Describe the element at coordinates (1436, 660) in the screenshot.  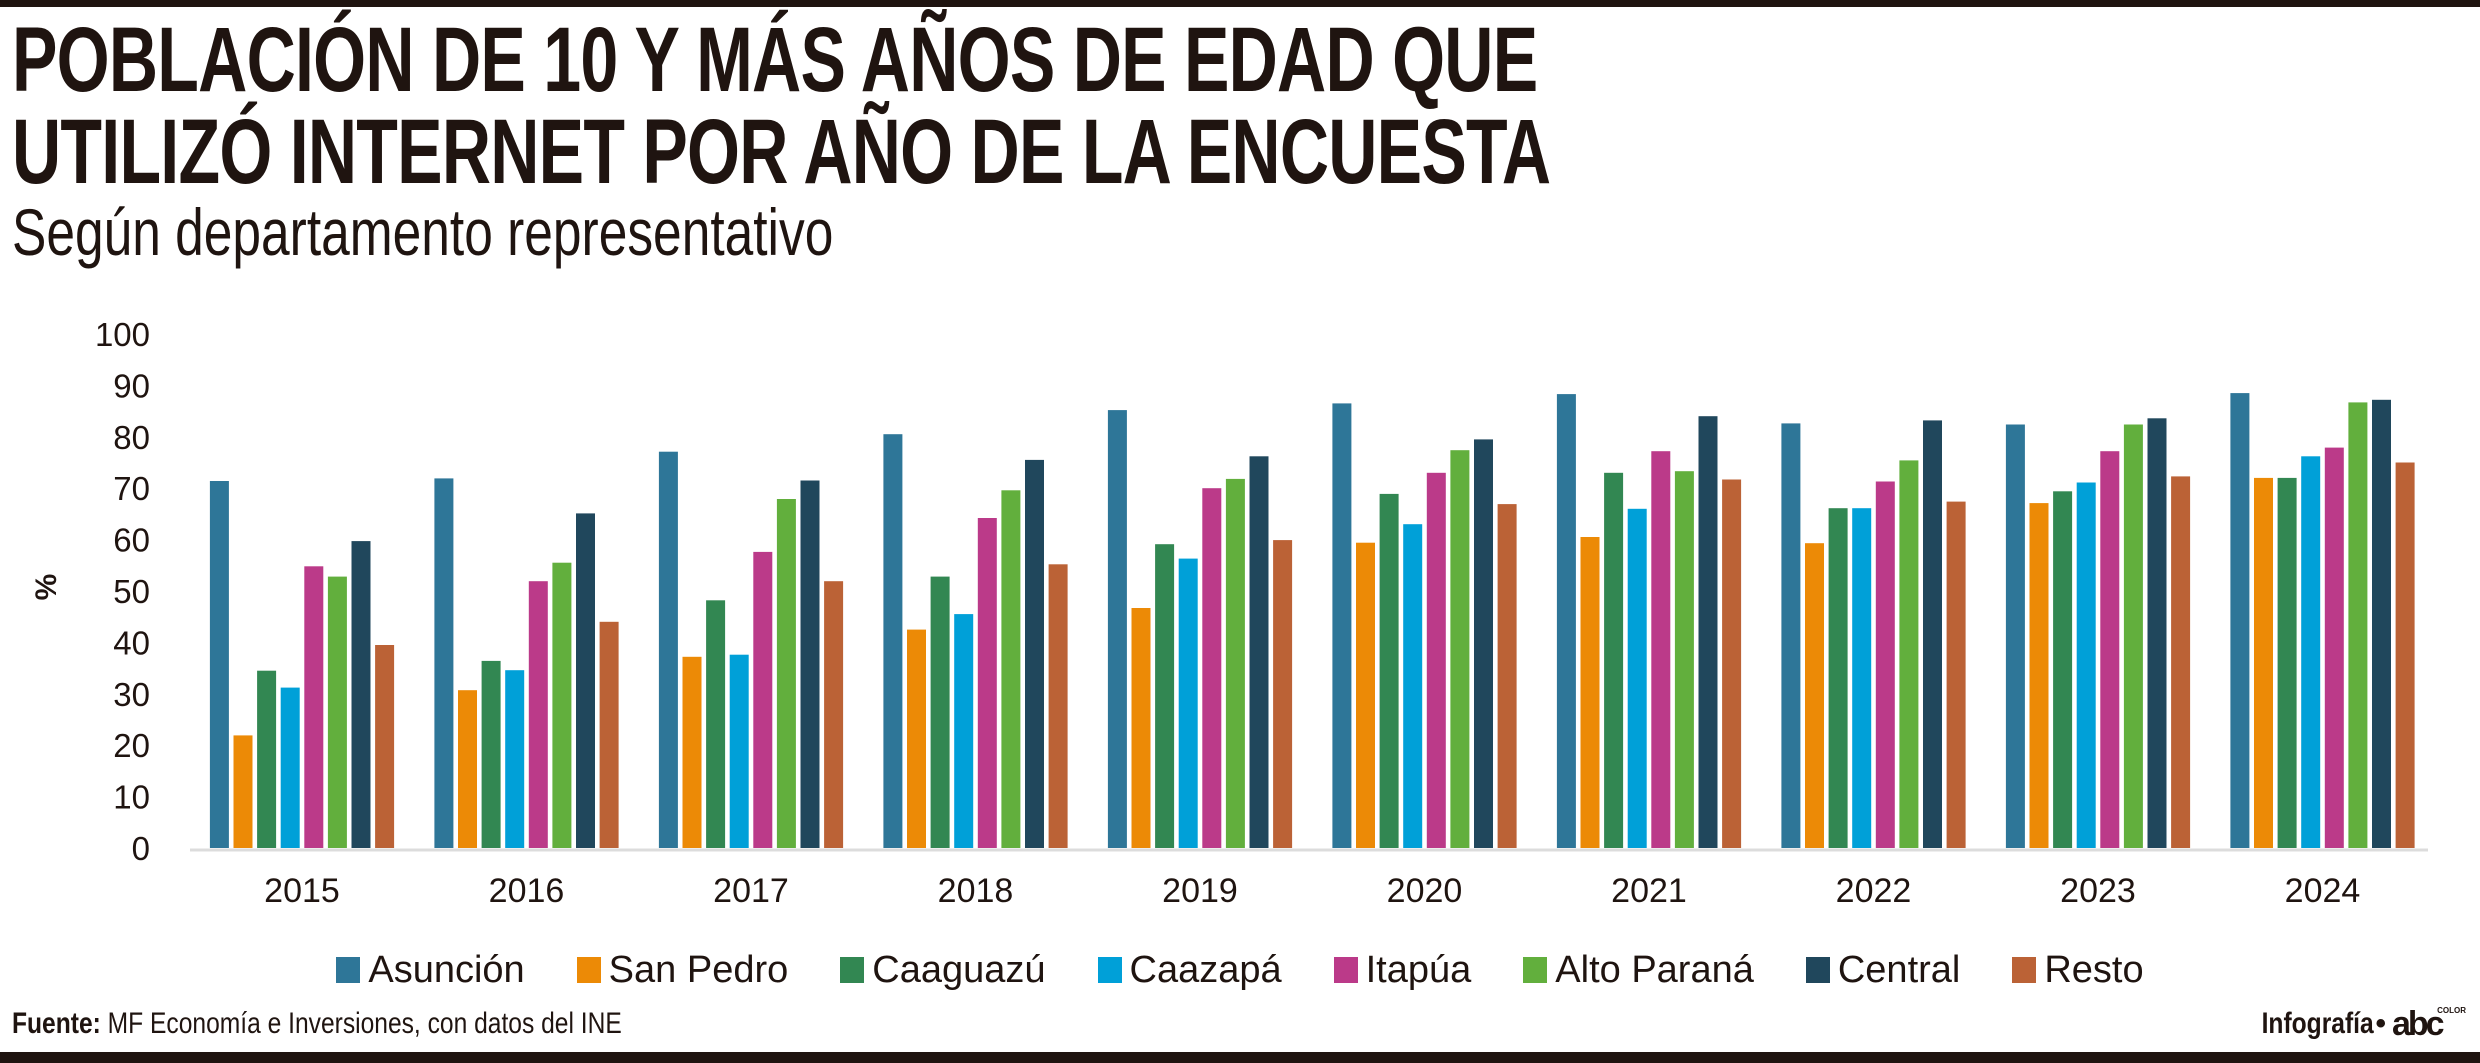
I see `bar-itap-a-2020` at that location.